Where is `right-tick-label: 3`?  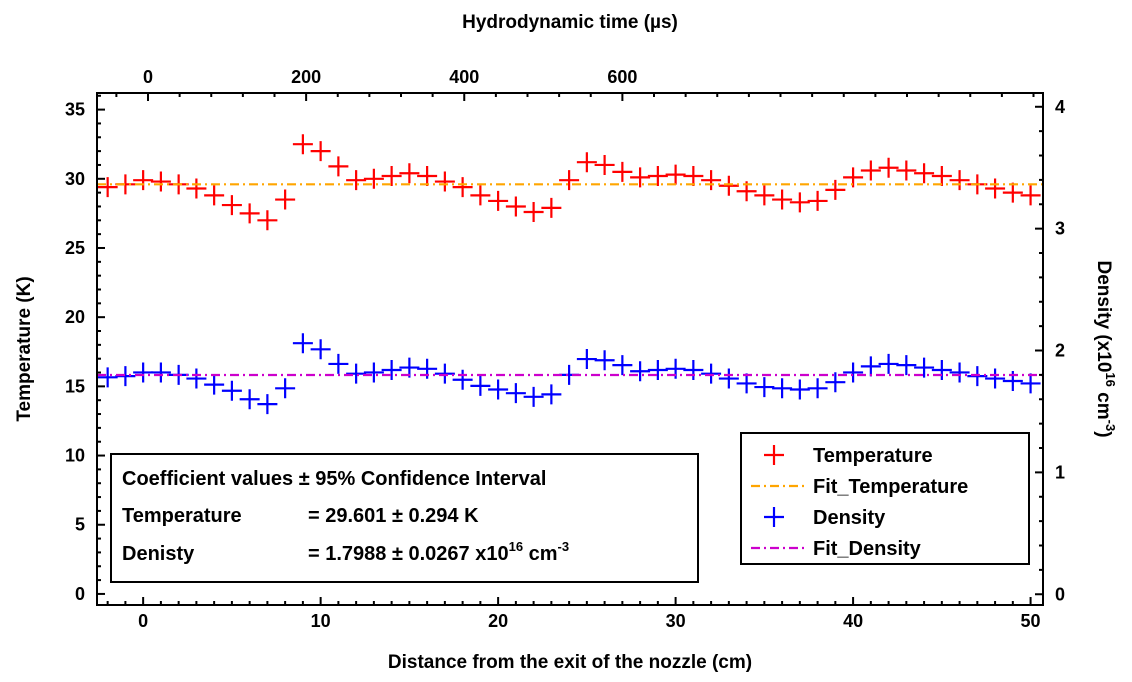 right-tick-label: 3 is located at coordinates (1060, 229).